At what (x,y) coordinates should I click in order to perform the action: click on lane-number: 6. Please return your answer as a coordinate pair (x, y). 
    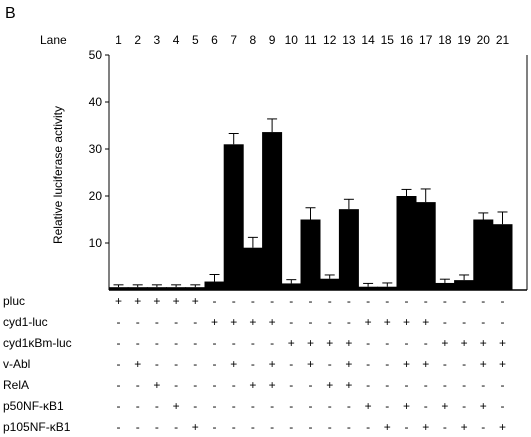
    Looking at the image, I should click on (214, 40).